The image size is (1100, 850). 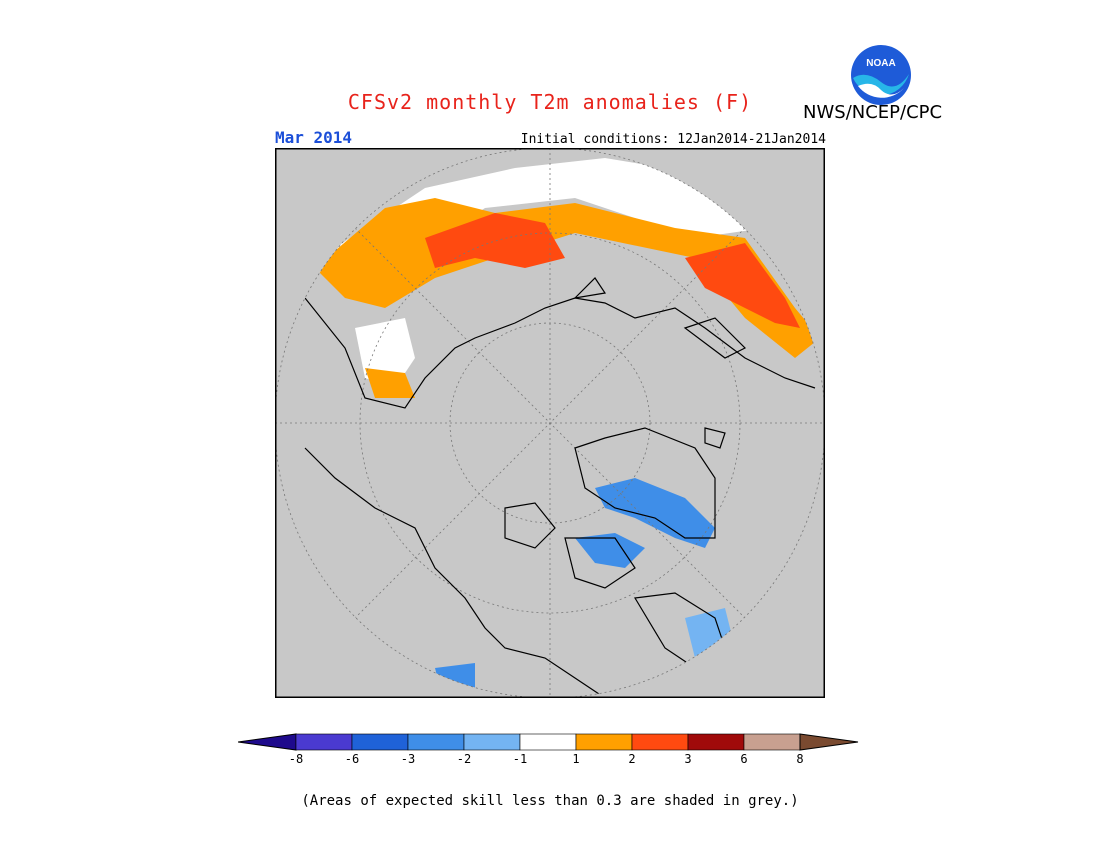 I want to click on colorbar-tick-label: 3, so click(x=688, y=759).